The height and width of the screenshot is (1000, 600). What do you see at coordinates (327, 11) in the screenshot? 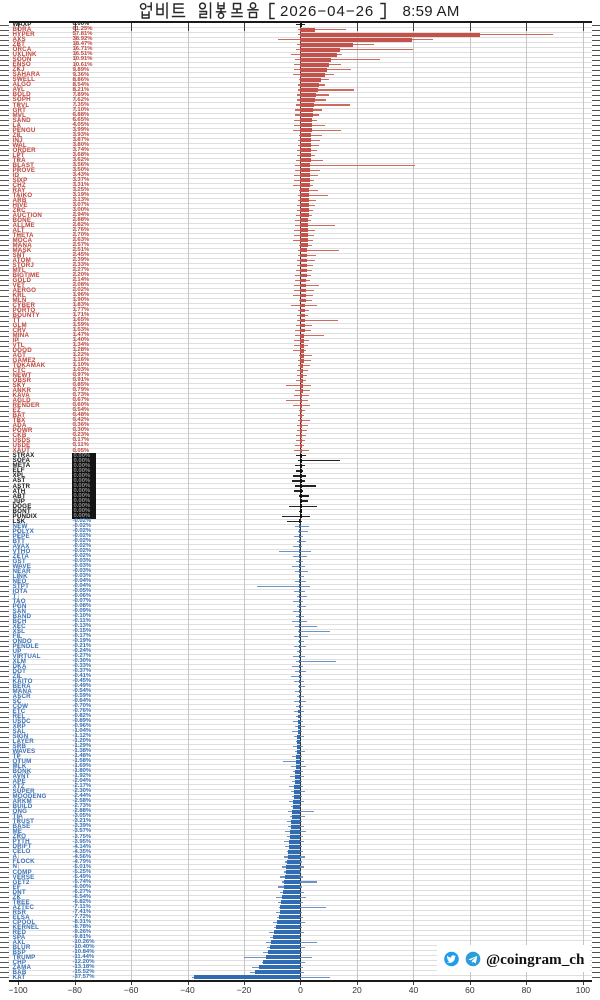
I see `svg-text: 2026−04−26` at bounding box center [327, 11].